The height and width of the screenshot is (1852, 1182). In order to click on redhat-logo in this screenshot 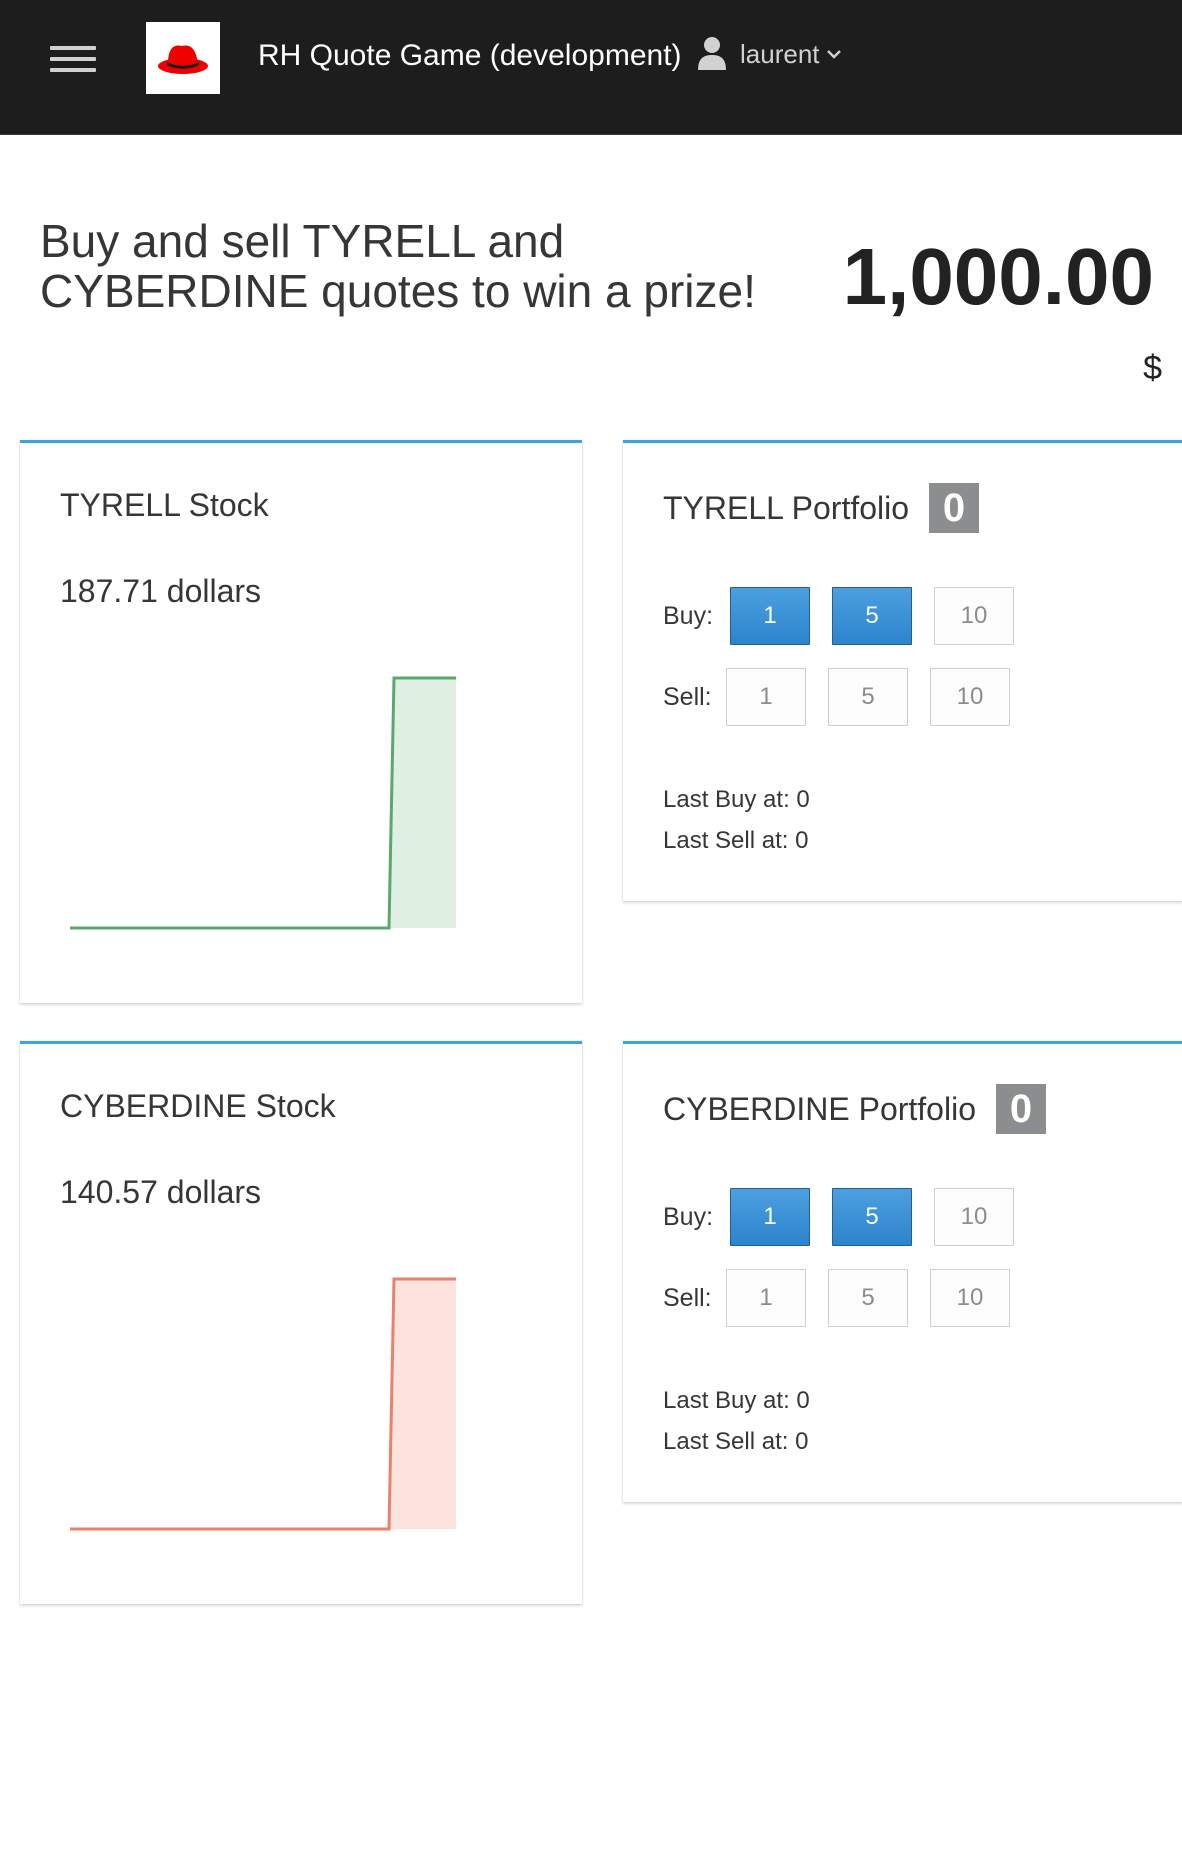, I will do `click(183, 58)`.